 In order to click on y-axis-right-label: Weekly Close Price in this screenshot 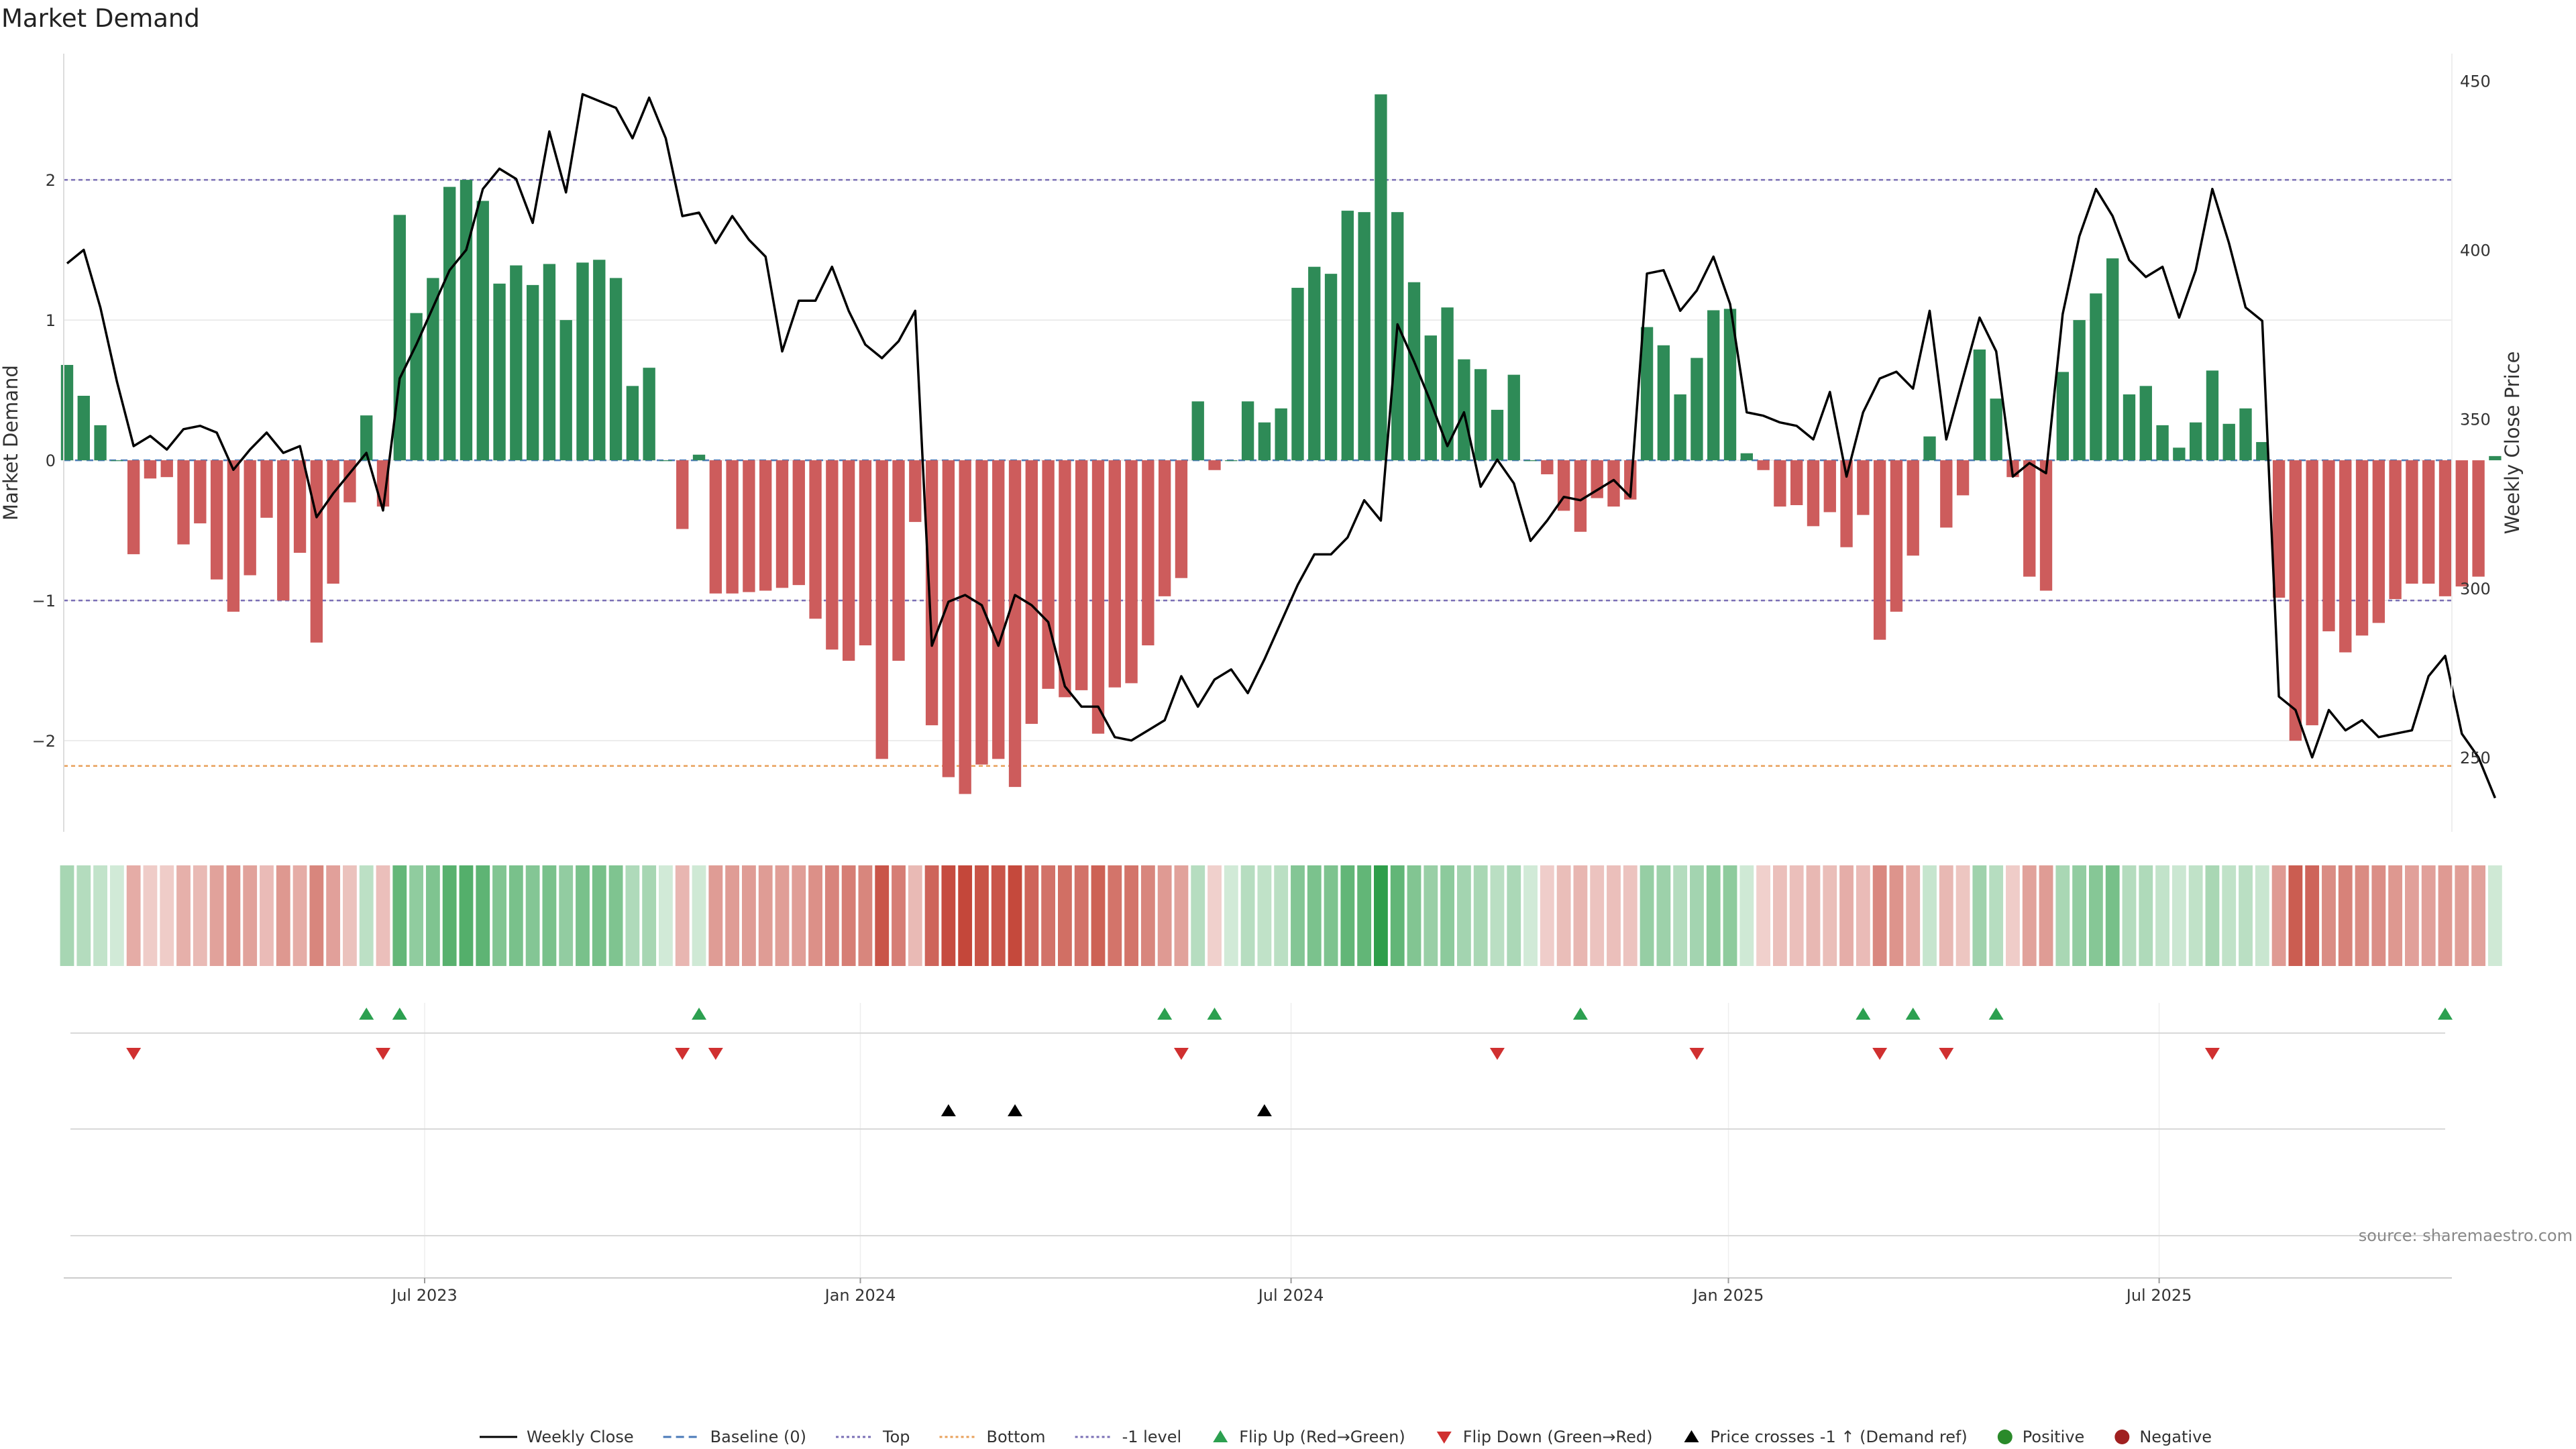, I will do `click(2512, 443)`.